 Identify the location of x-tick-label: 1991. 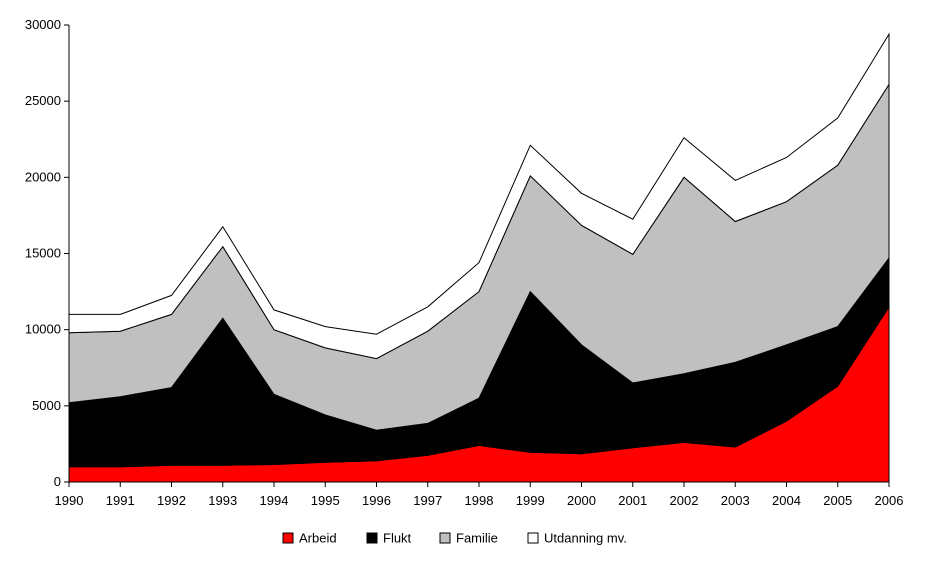
(120, 500).